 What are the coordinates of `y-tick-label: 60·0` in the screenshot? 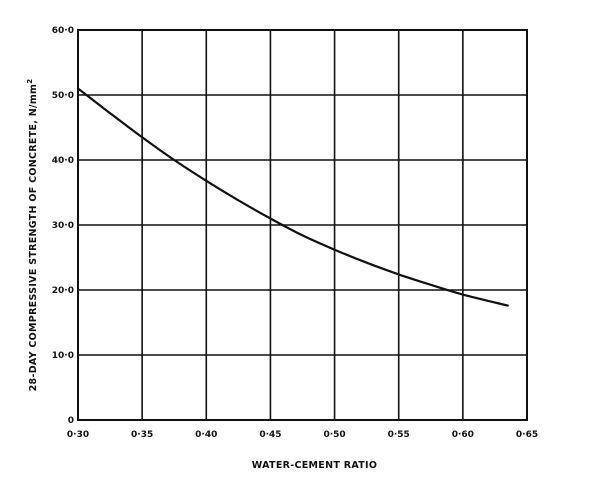 It's located at (63, 31).